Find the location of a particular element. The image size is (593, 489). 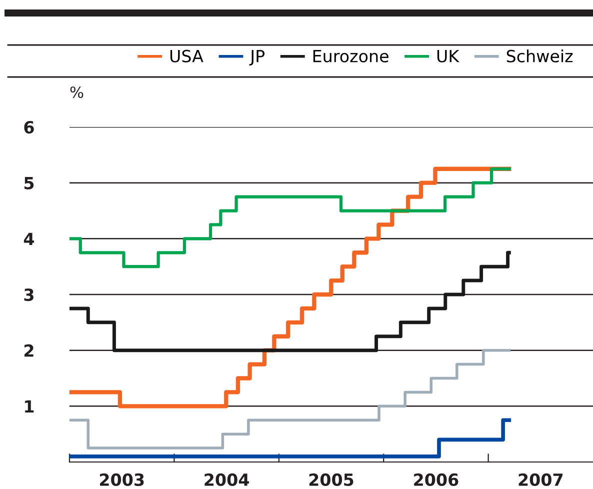

y-tick-label: 4 is located at coordinates (29, 238).